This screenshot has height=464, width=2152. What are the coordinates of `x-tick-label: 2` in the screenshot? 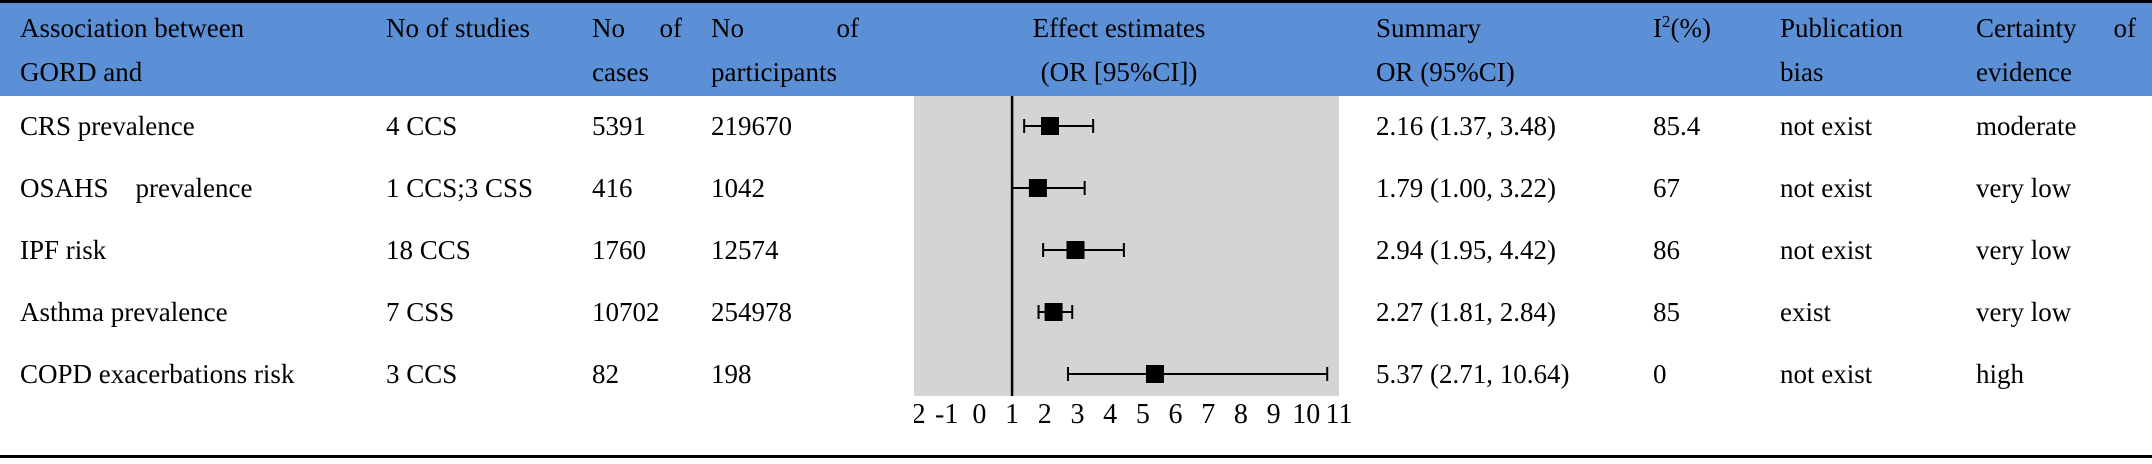 It's located at (1045, 414).